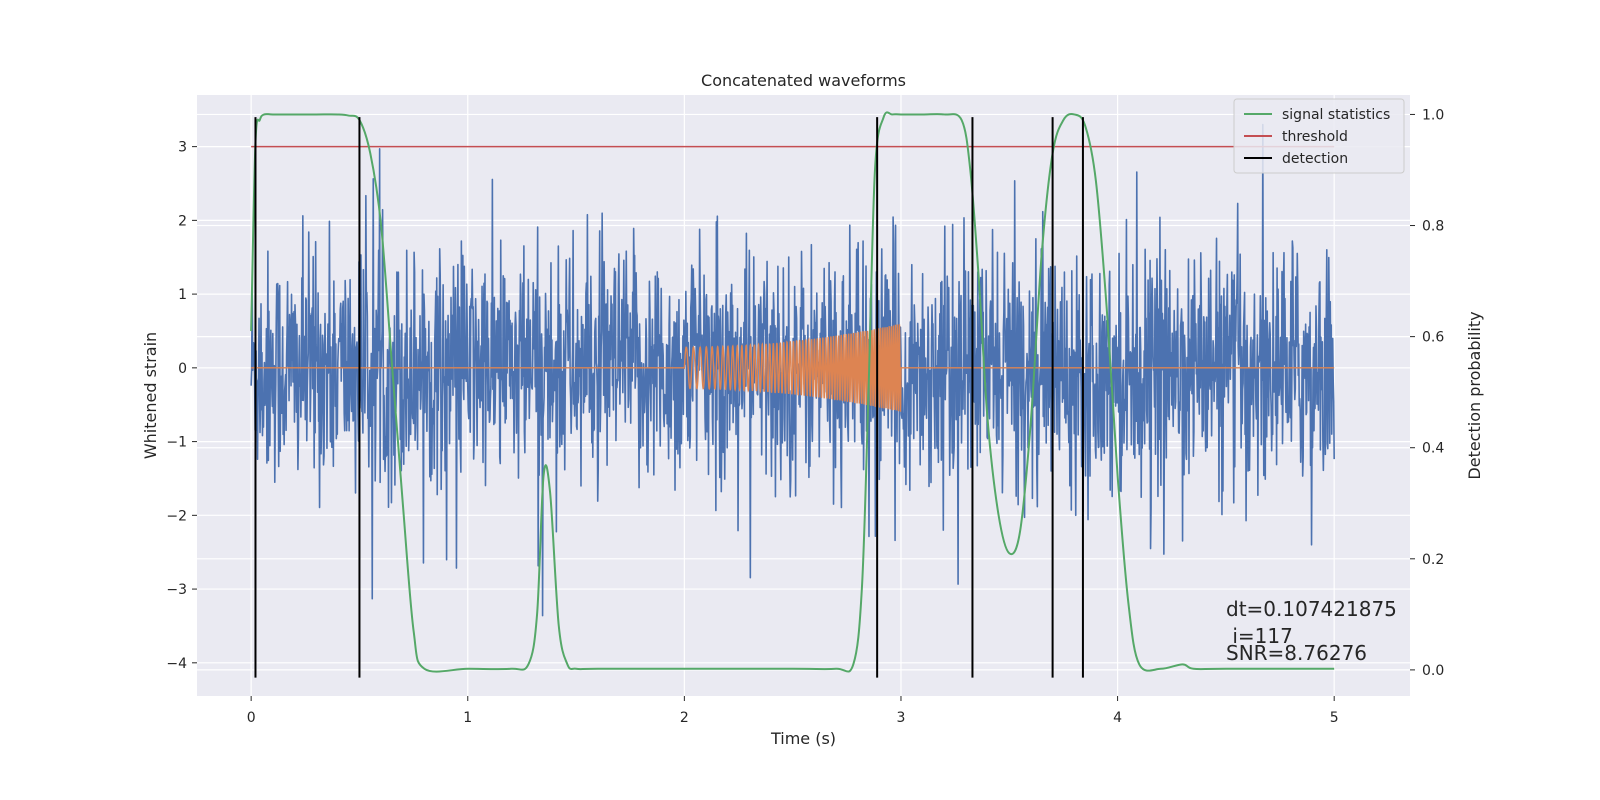 The height and width of the screenshot is (800, 1600). I want to click on x-tick-label: 4, so click(1117, 718).